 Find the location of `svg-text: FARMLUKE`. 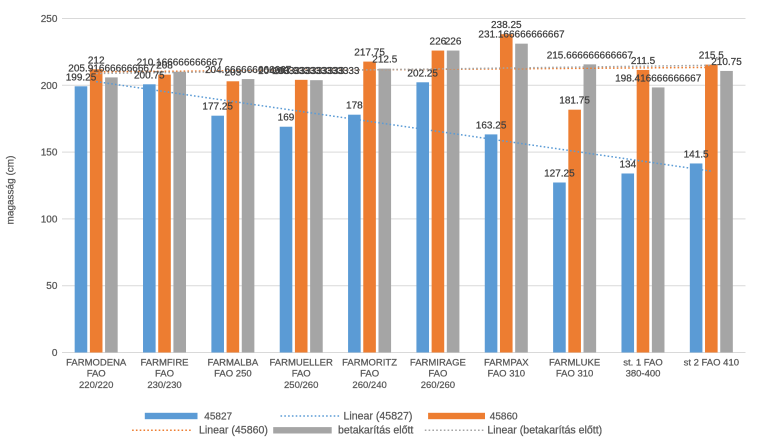

svg-text: FARMLUKE is located at coordinates (574, 363).